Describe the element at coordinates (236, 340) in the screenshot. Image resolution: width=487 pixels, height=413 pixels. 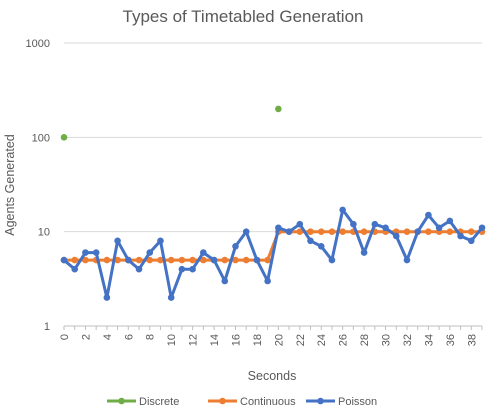
I see `x-tick-label: 16` at that location.